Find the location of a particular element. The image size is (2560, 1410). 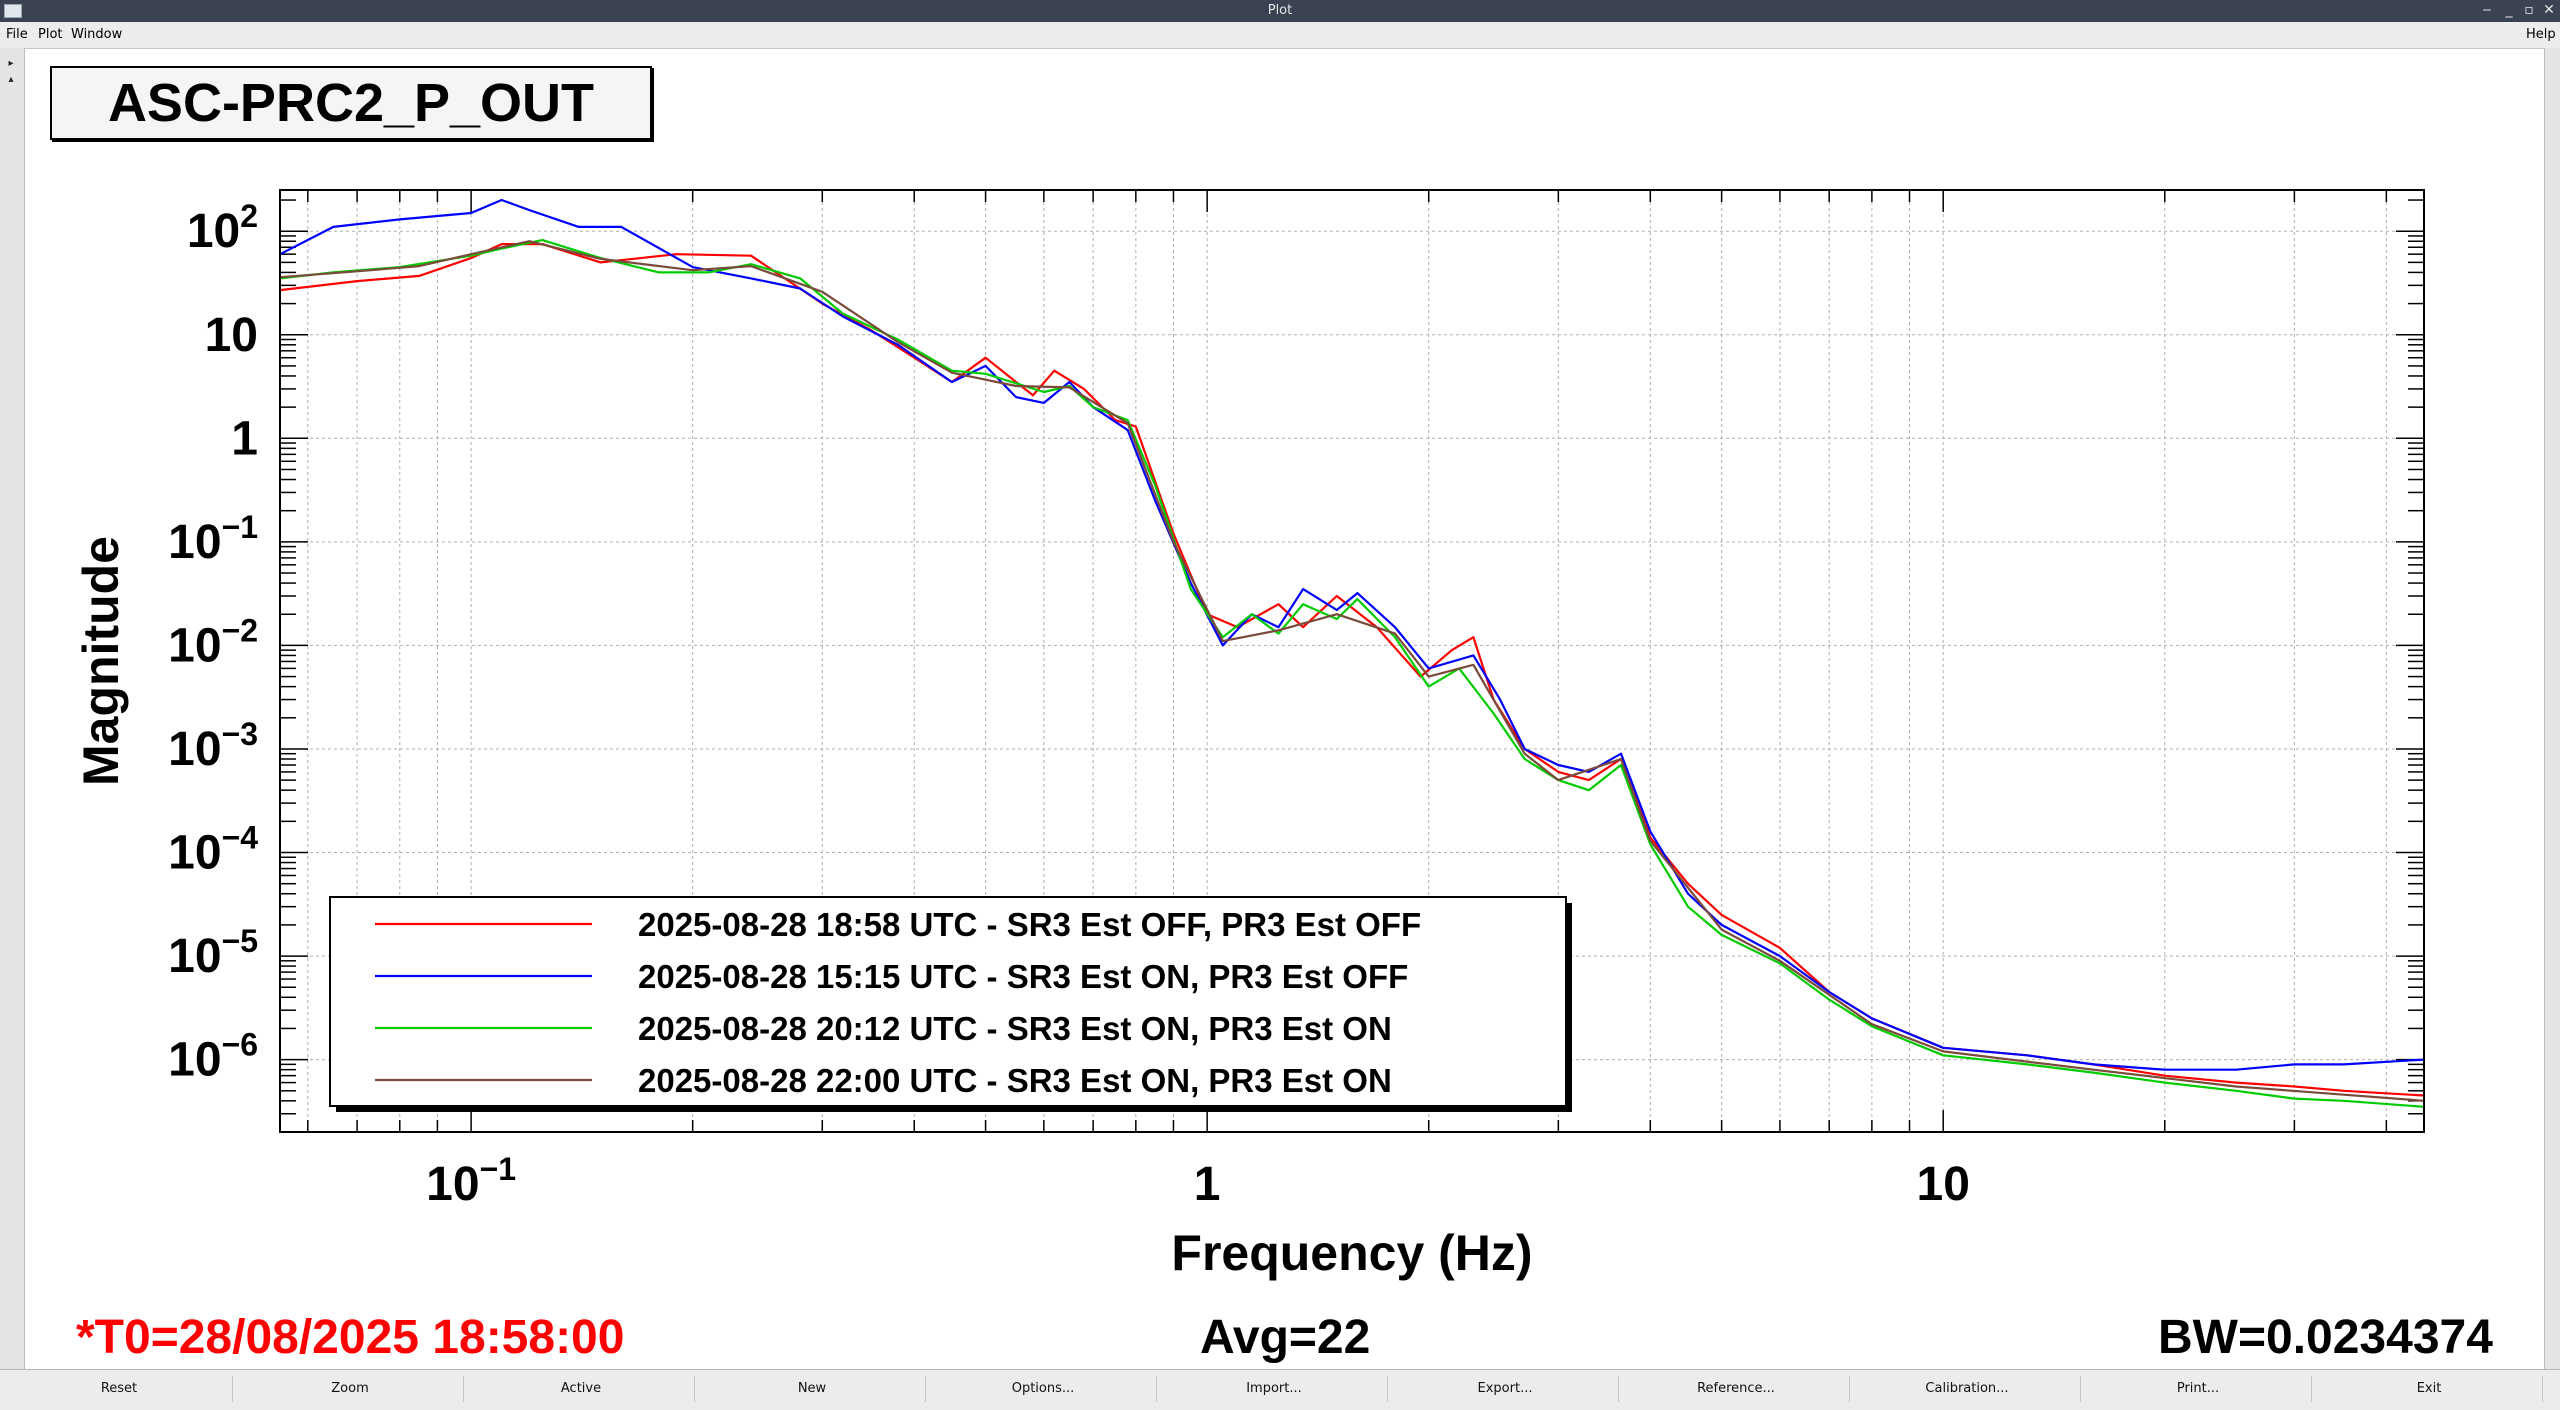

zoom-button: Zoom is located at coordinates (350, 1389).